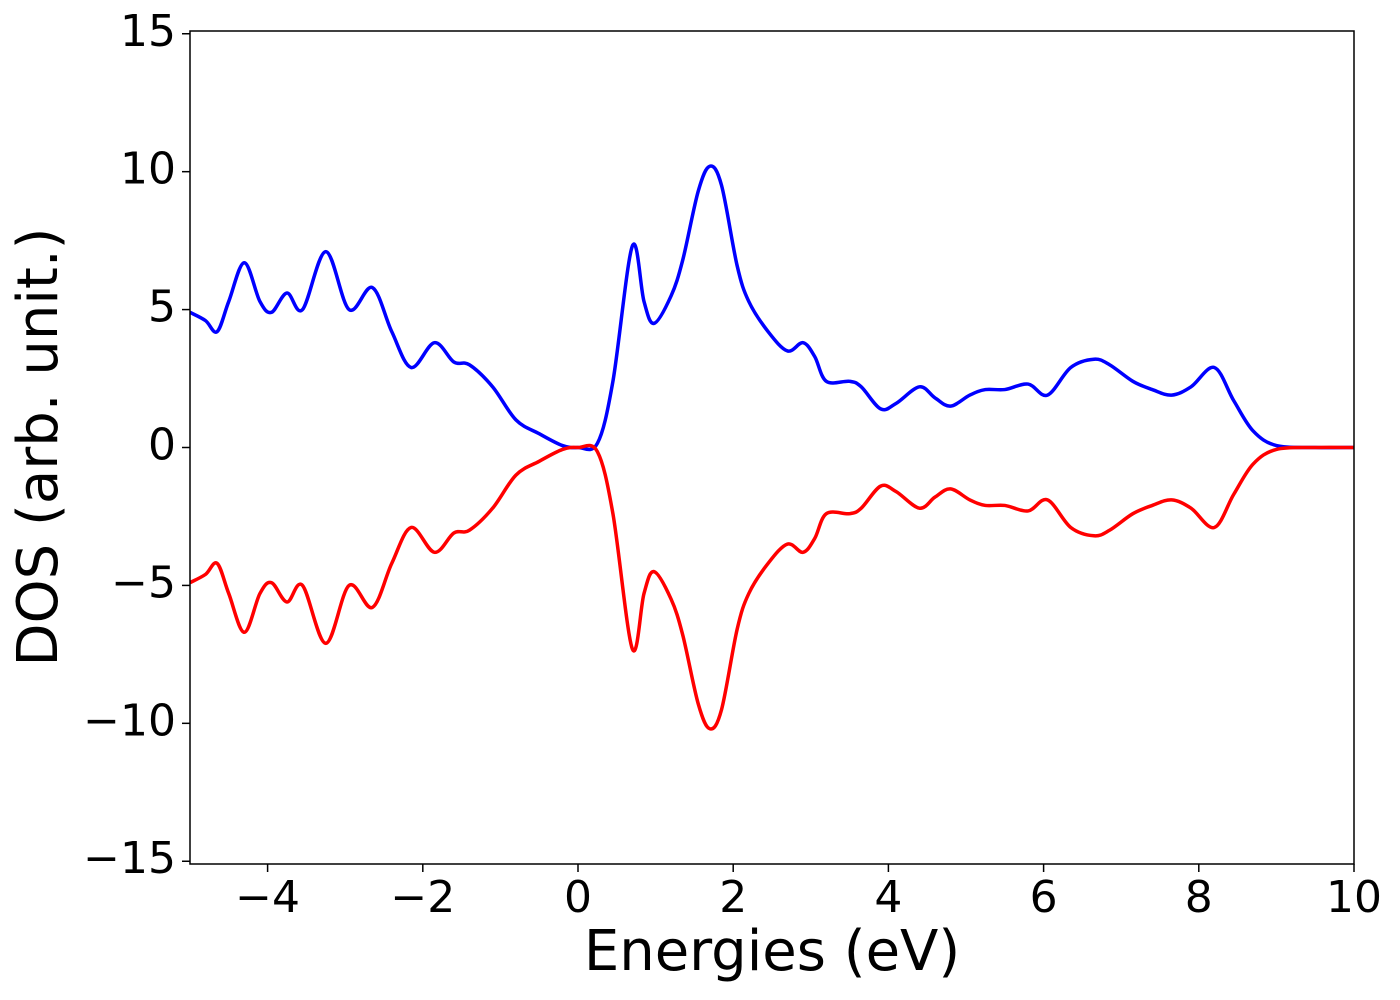 This screenshot has width=1400, height=1000. Describe the element at coordinates (162, 445) in the screenshot. I see `y-tick-label: 0` at that location.